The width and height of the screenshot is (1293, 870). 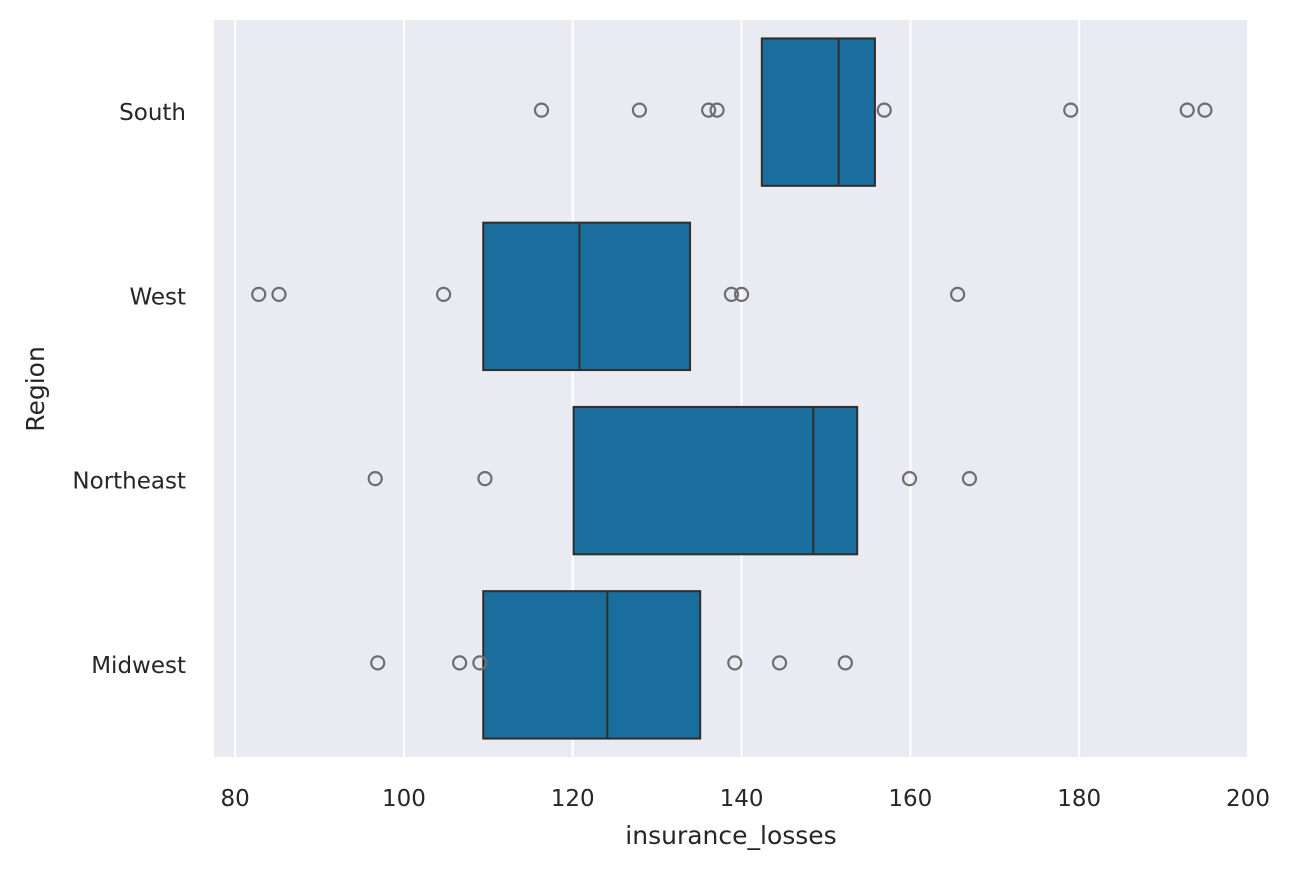 I want to click on x-tick-label: 140, so click(x=742, y=799).